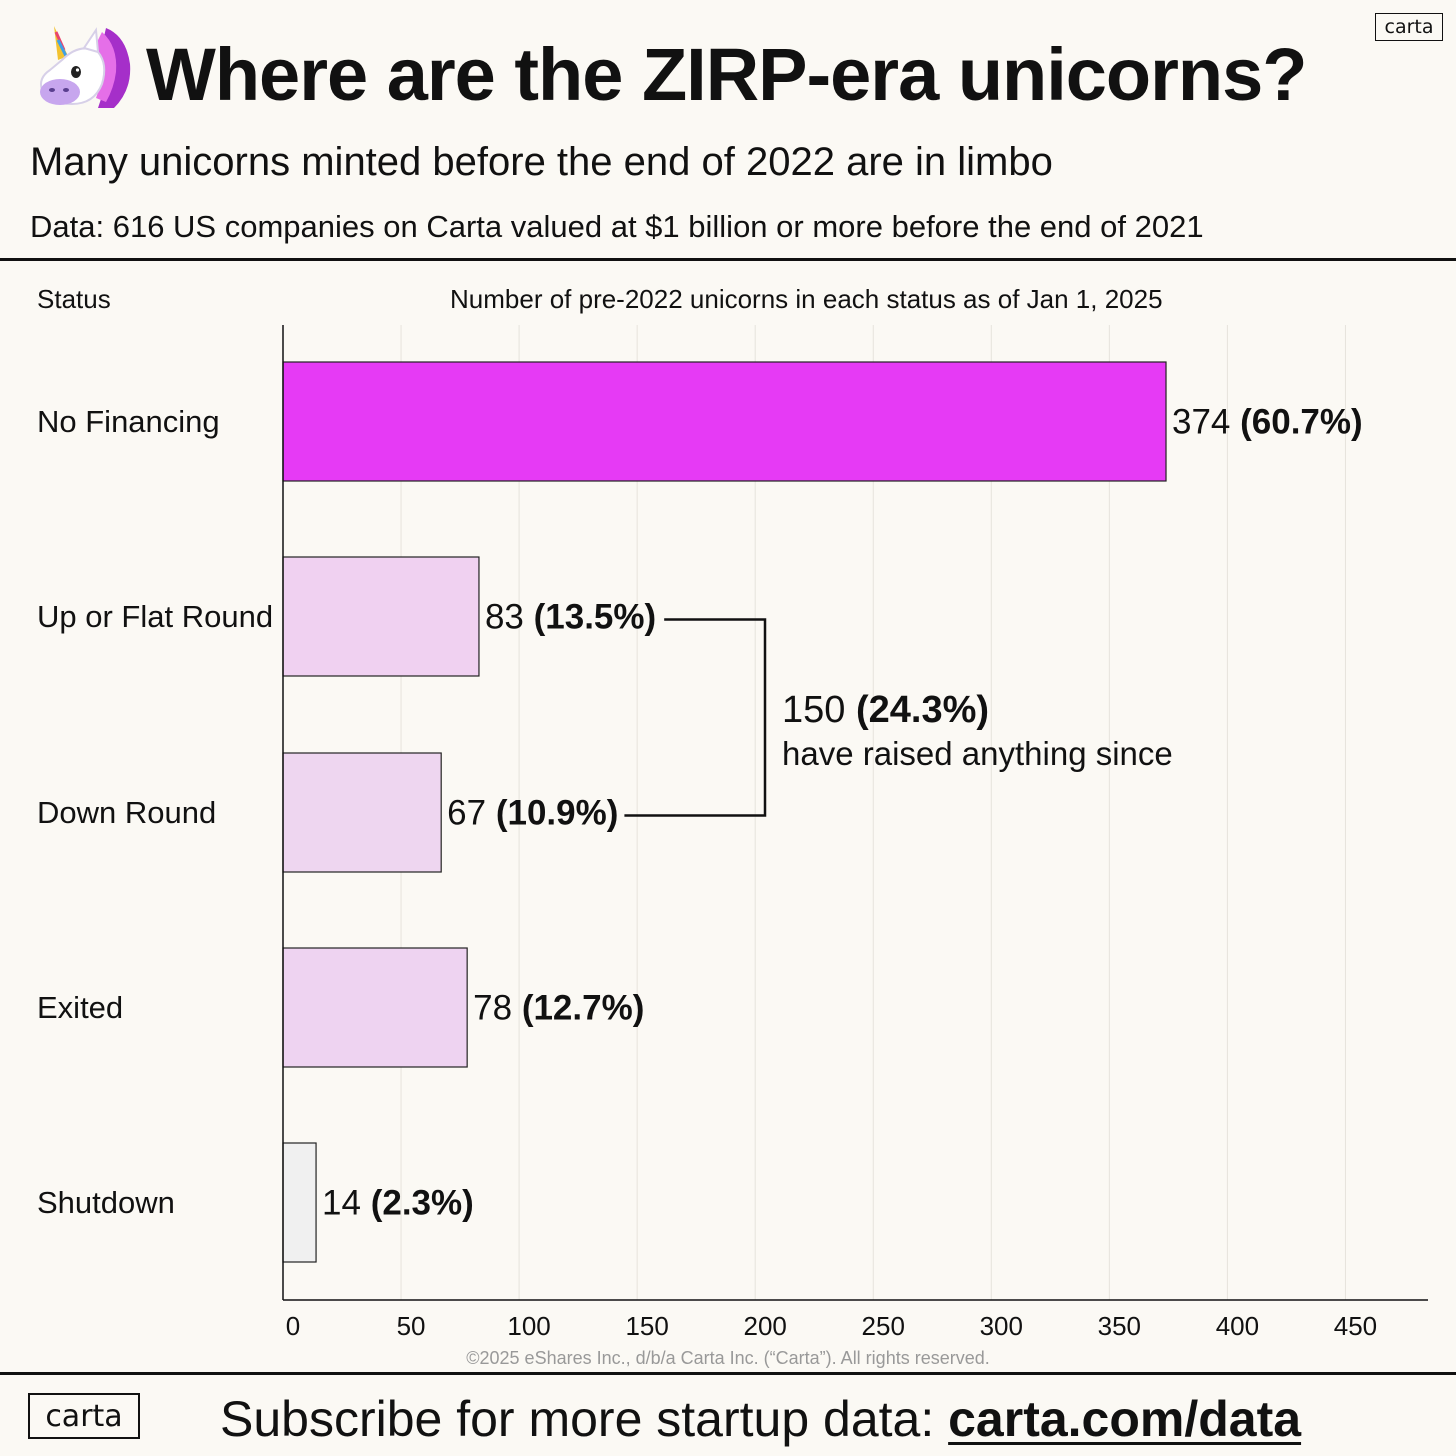 This screenshot has height=1456, width=1456. I want to click on x-tick-label-50: 50, so click(411, 1326).